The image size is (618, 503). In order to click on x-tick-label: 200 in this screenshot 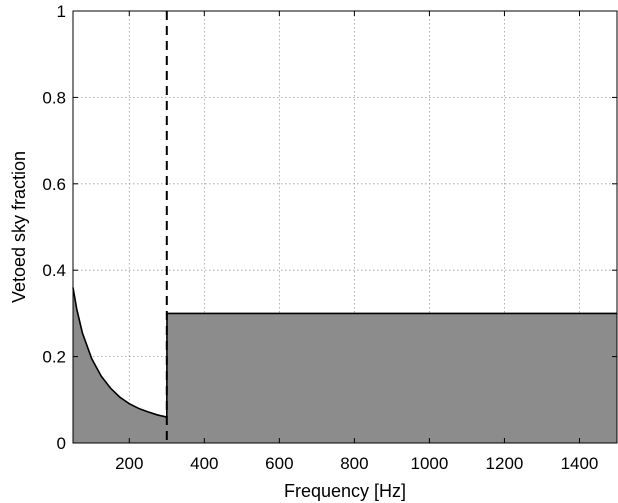, I will do `click(129, 463)`.